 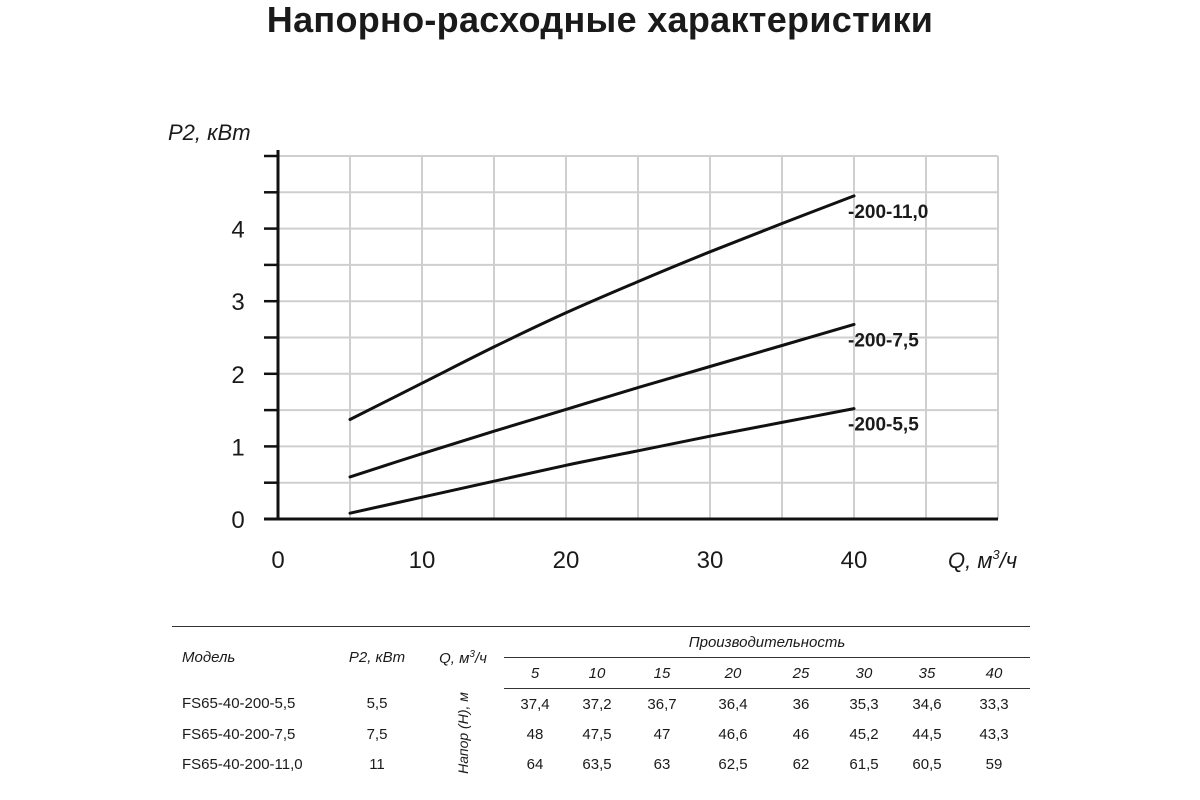 What do you see at coordinates (377, 764) in the screenshot?
I see `p2-cell: 11` at bounding box center [377, 764].